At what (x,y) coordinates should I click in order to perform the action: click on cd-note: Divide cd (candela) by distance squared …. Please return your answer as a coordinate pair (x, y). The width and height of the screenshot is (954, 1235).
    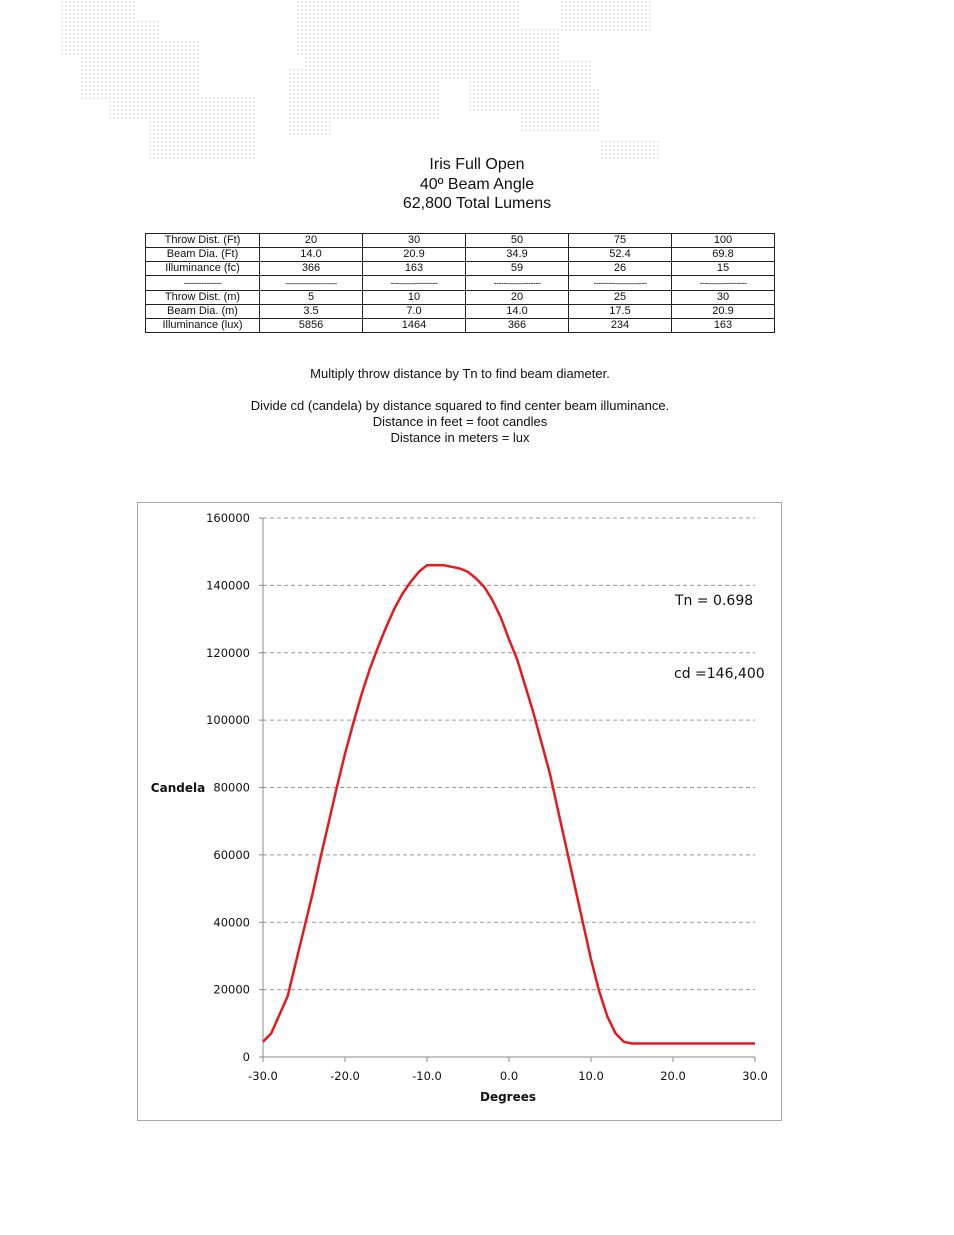
    Looking at the image, I should click on (460, 405).